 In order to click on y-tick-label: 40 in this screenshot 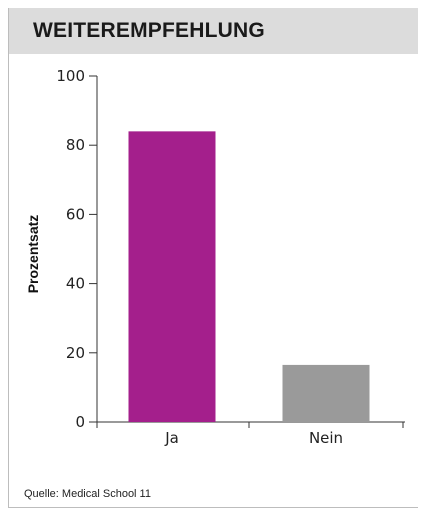, I will do `click(75, 284)`.